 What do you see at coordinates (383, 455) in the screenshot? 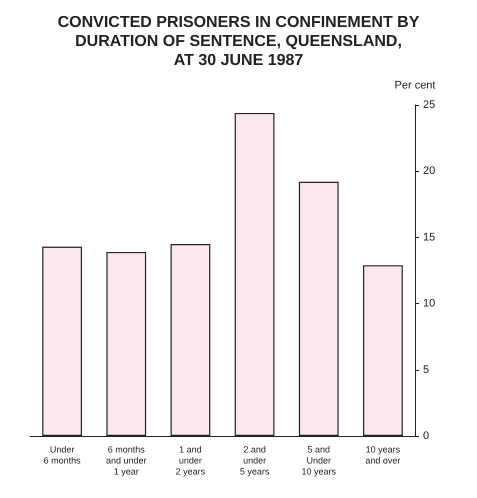
I see `x-tick-label: 10 years and over` at bounding box center [383, 455].